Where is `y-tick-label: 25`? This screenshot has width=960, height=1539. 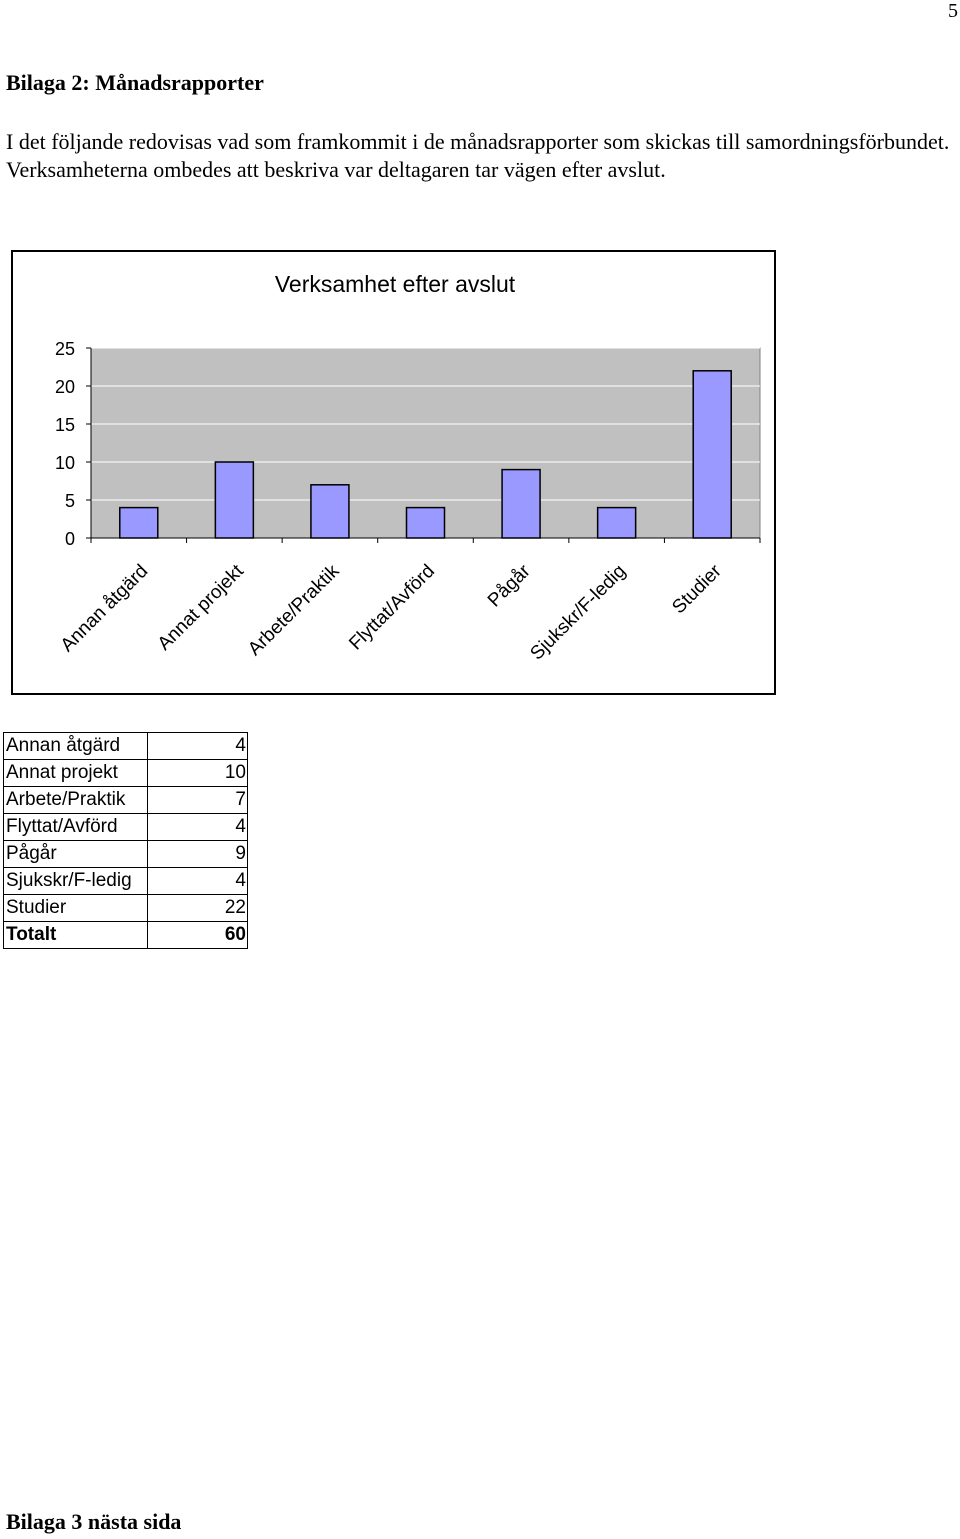 y-tick-label: 25 is located at coordinates (65, 349).